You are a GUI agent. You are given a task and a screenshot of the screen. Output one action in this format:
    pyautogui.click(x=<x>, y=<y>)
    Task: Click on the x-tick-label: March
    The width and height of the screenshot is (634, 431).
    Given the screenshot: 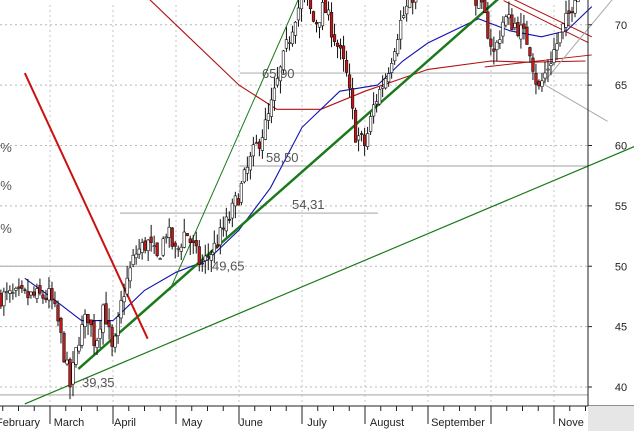 What is the action you would take?
    pyautogui.click(x=69, y=423)
    